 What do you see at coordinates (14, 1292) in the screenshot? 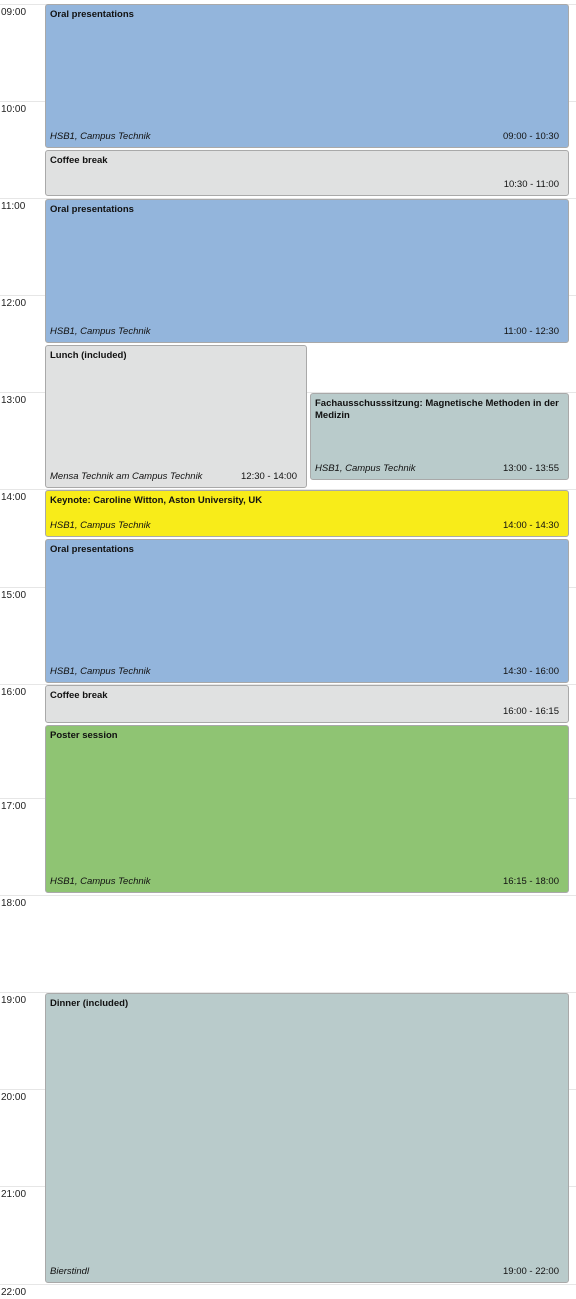
I see `hour-label: 22:00` at bounding box center [14, 1292].